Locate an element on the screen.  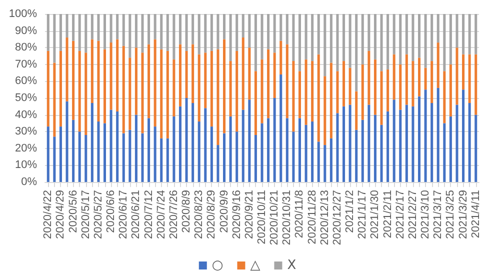
x-tick-label: 2020/8/23 is located at coordinates (199, 214).